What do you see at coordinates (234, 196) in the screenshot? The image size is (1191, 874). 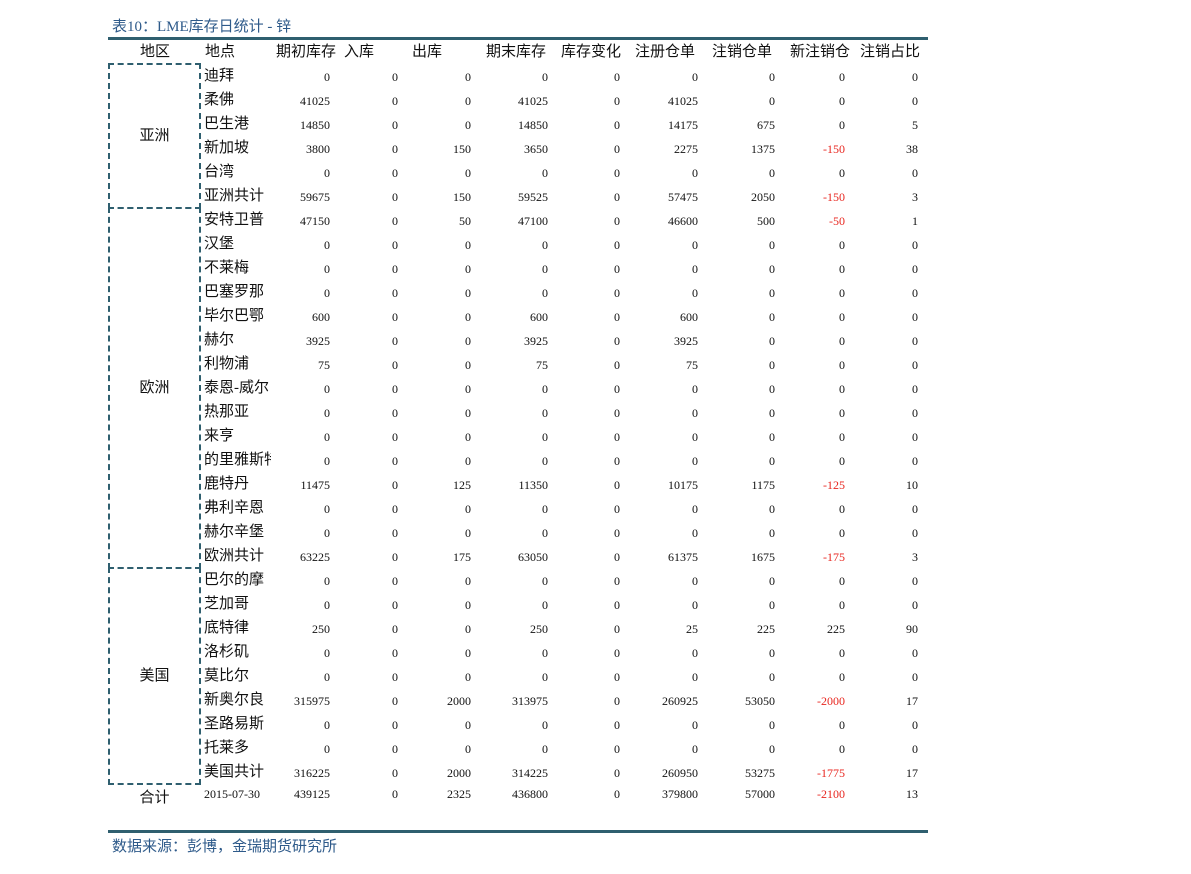 I see `location: 亚洲共计` at bounding box center [234, 196].